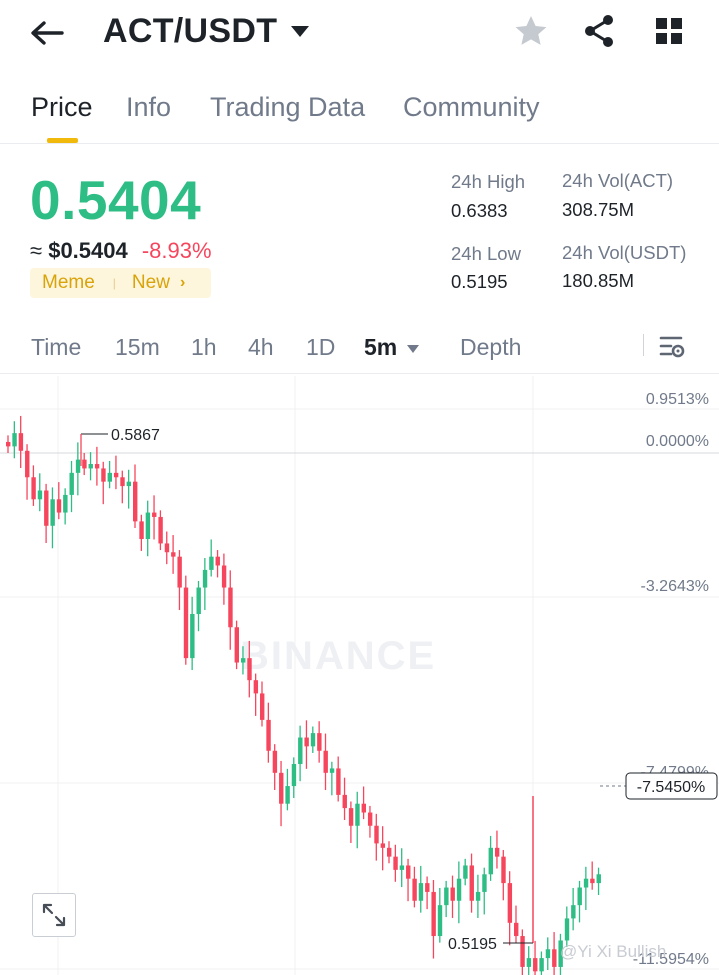  Describe the element at coordinates (669, 33) in the screenshot. I see `grid-icon` at that location.